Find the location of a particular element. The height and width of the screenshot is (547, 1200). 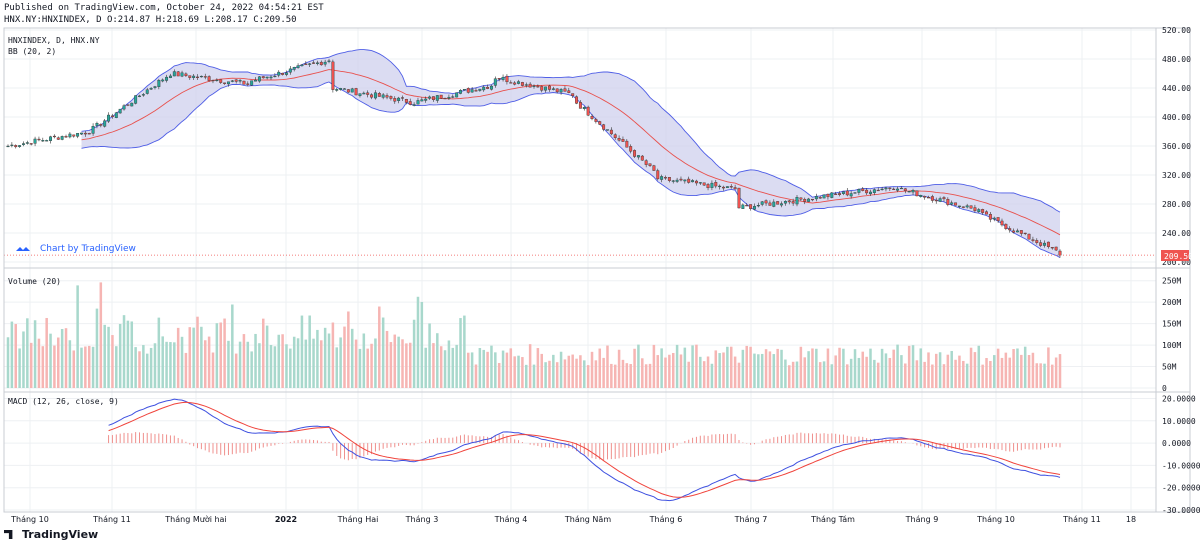

macd-tick-label: 0.0000 is located at coordinates (1176, 443).